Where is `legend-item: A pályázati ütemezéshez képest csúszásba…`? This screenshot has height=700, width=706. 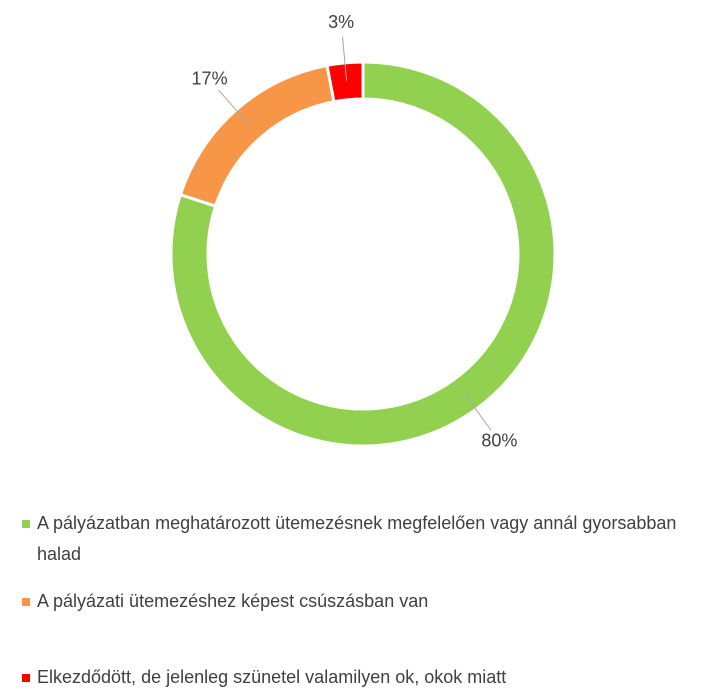 legend-item: A pályázati ütemezéshez képest csúszásba… is located at coordinates (343, 601).